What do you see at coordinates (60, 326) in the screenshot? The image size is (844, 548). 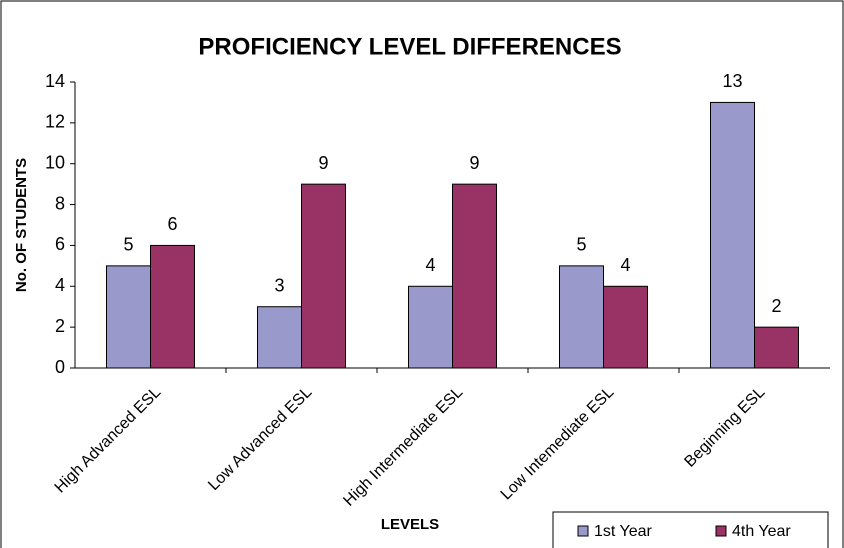 I see `y-tick-label: 2` at bounding box center [60, 326].